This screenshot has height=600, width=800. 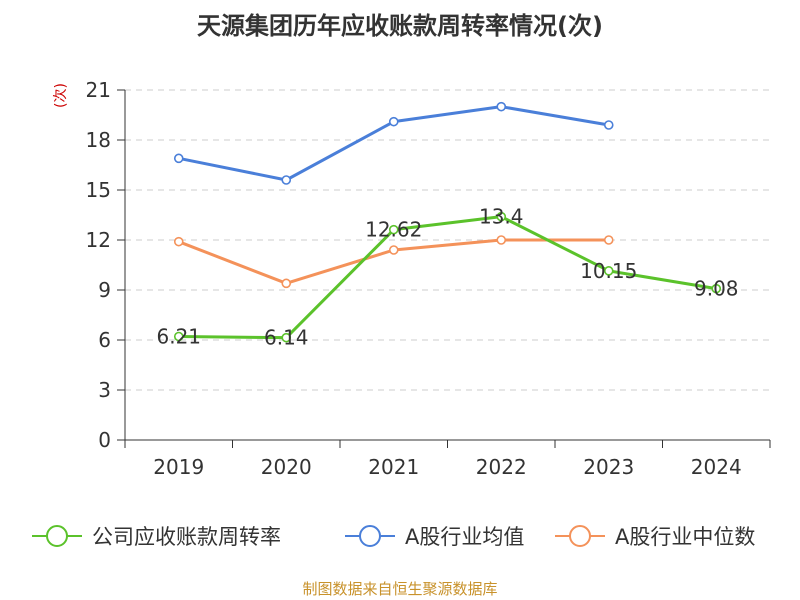 I want to click on legend-label: 公司应收账款周转率, so click(x=186, y=537).